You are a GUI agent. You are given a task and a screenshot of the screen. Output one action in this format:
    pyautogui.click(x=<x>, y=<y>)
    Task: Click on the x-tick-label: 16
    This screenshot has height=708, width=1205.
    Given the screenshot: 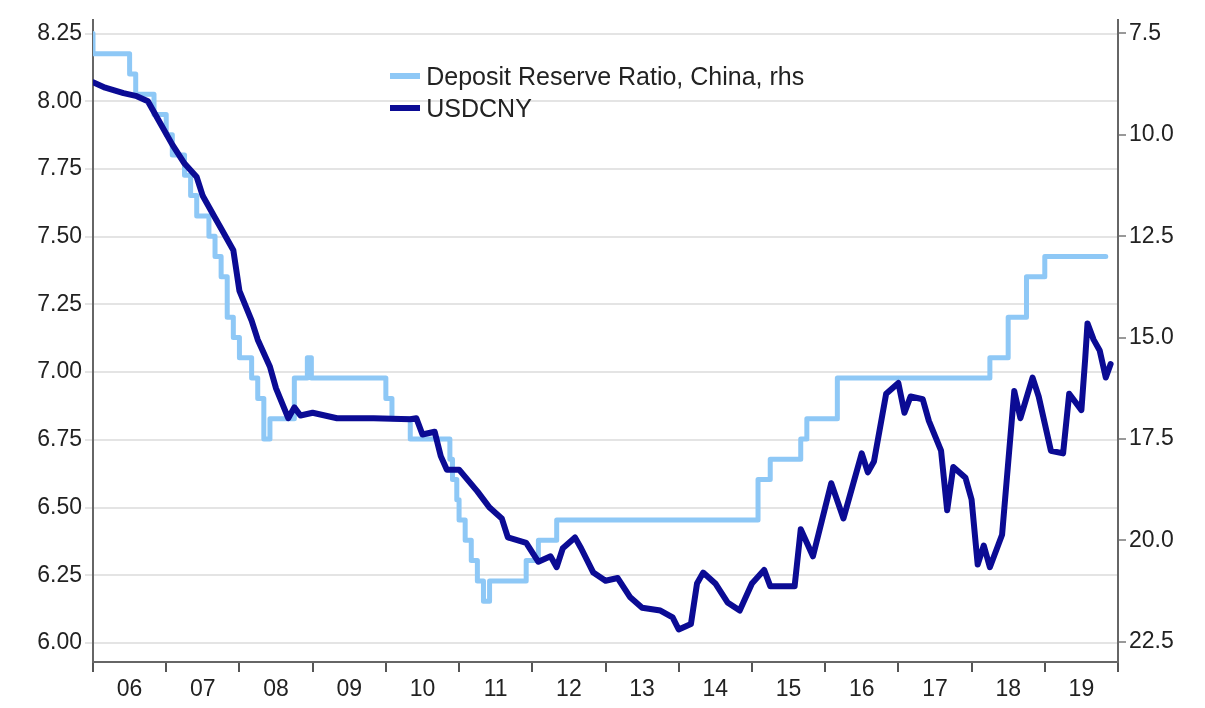 What is the action you would take?
    pyautogui.click(x=861, y=688)
    